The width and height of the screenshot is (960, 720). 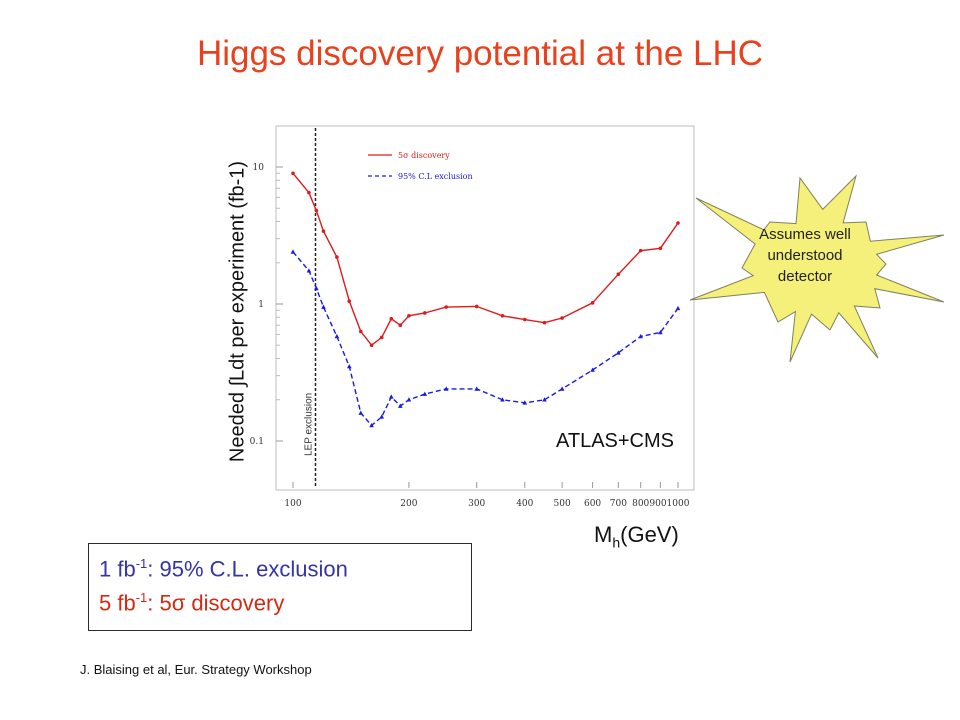 What do you see at coordinates (308, 424) in the screenshot?
I see `lep-exclusion-label: LEP exclusion` at bounding box center [308, 424].